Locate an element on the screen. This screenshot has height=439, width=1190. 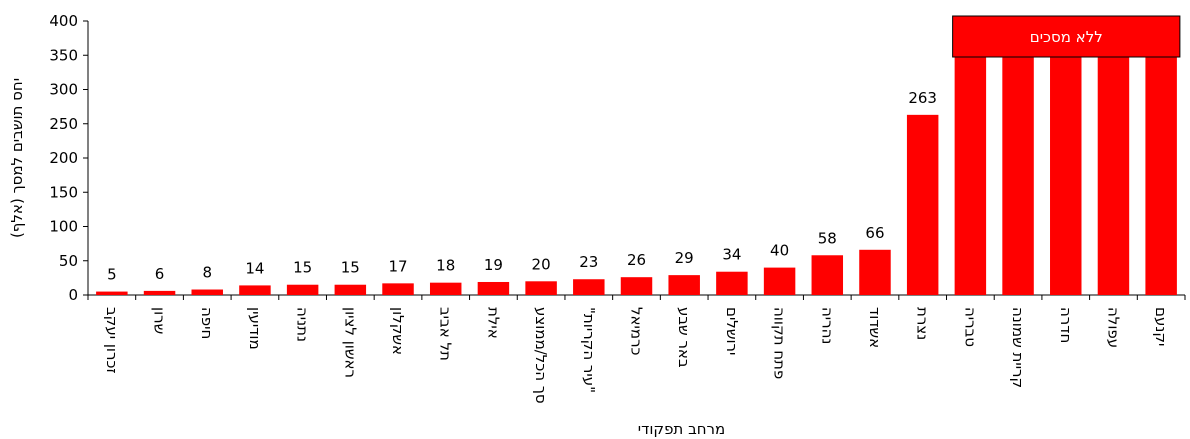
category-label: אשדוד is located at coordinates (875, 327).